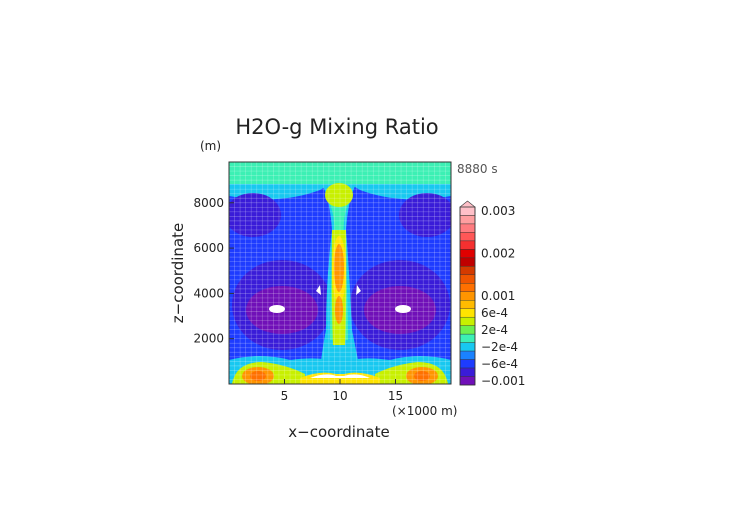  I want to click on x-axis-label: x−coordinate, so click(338, 432).